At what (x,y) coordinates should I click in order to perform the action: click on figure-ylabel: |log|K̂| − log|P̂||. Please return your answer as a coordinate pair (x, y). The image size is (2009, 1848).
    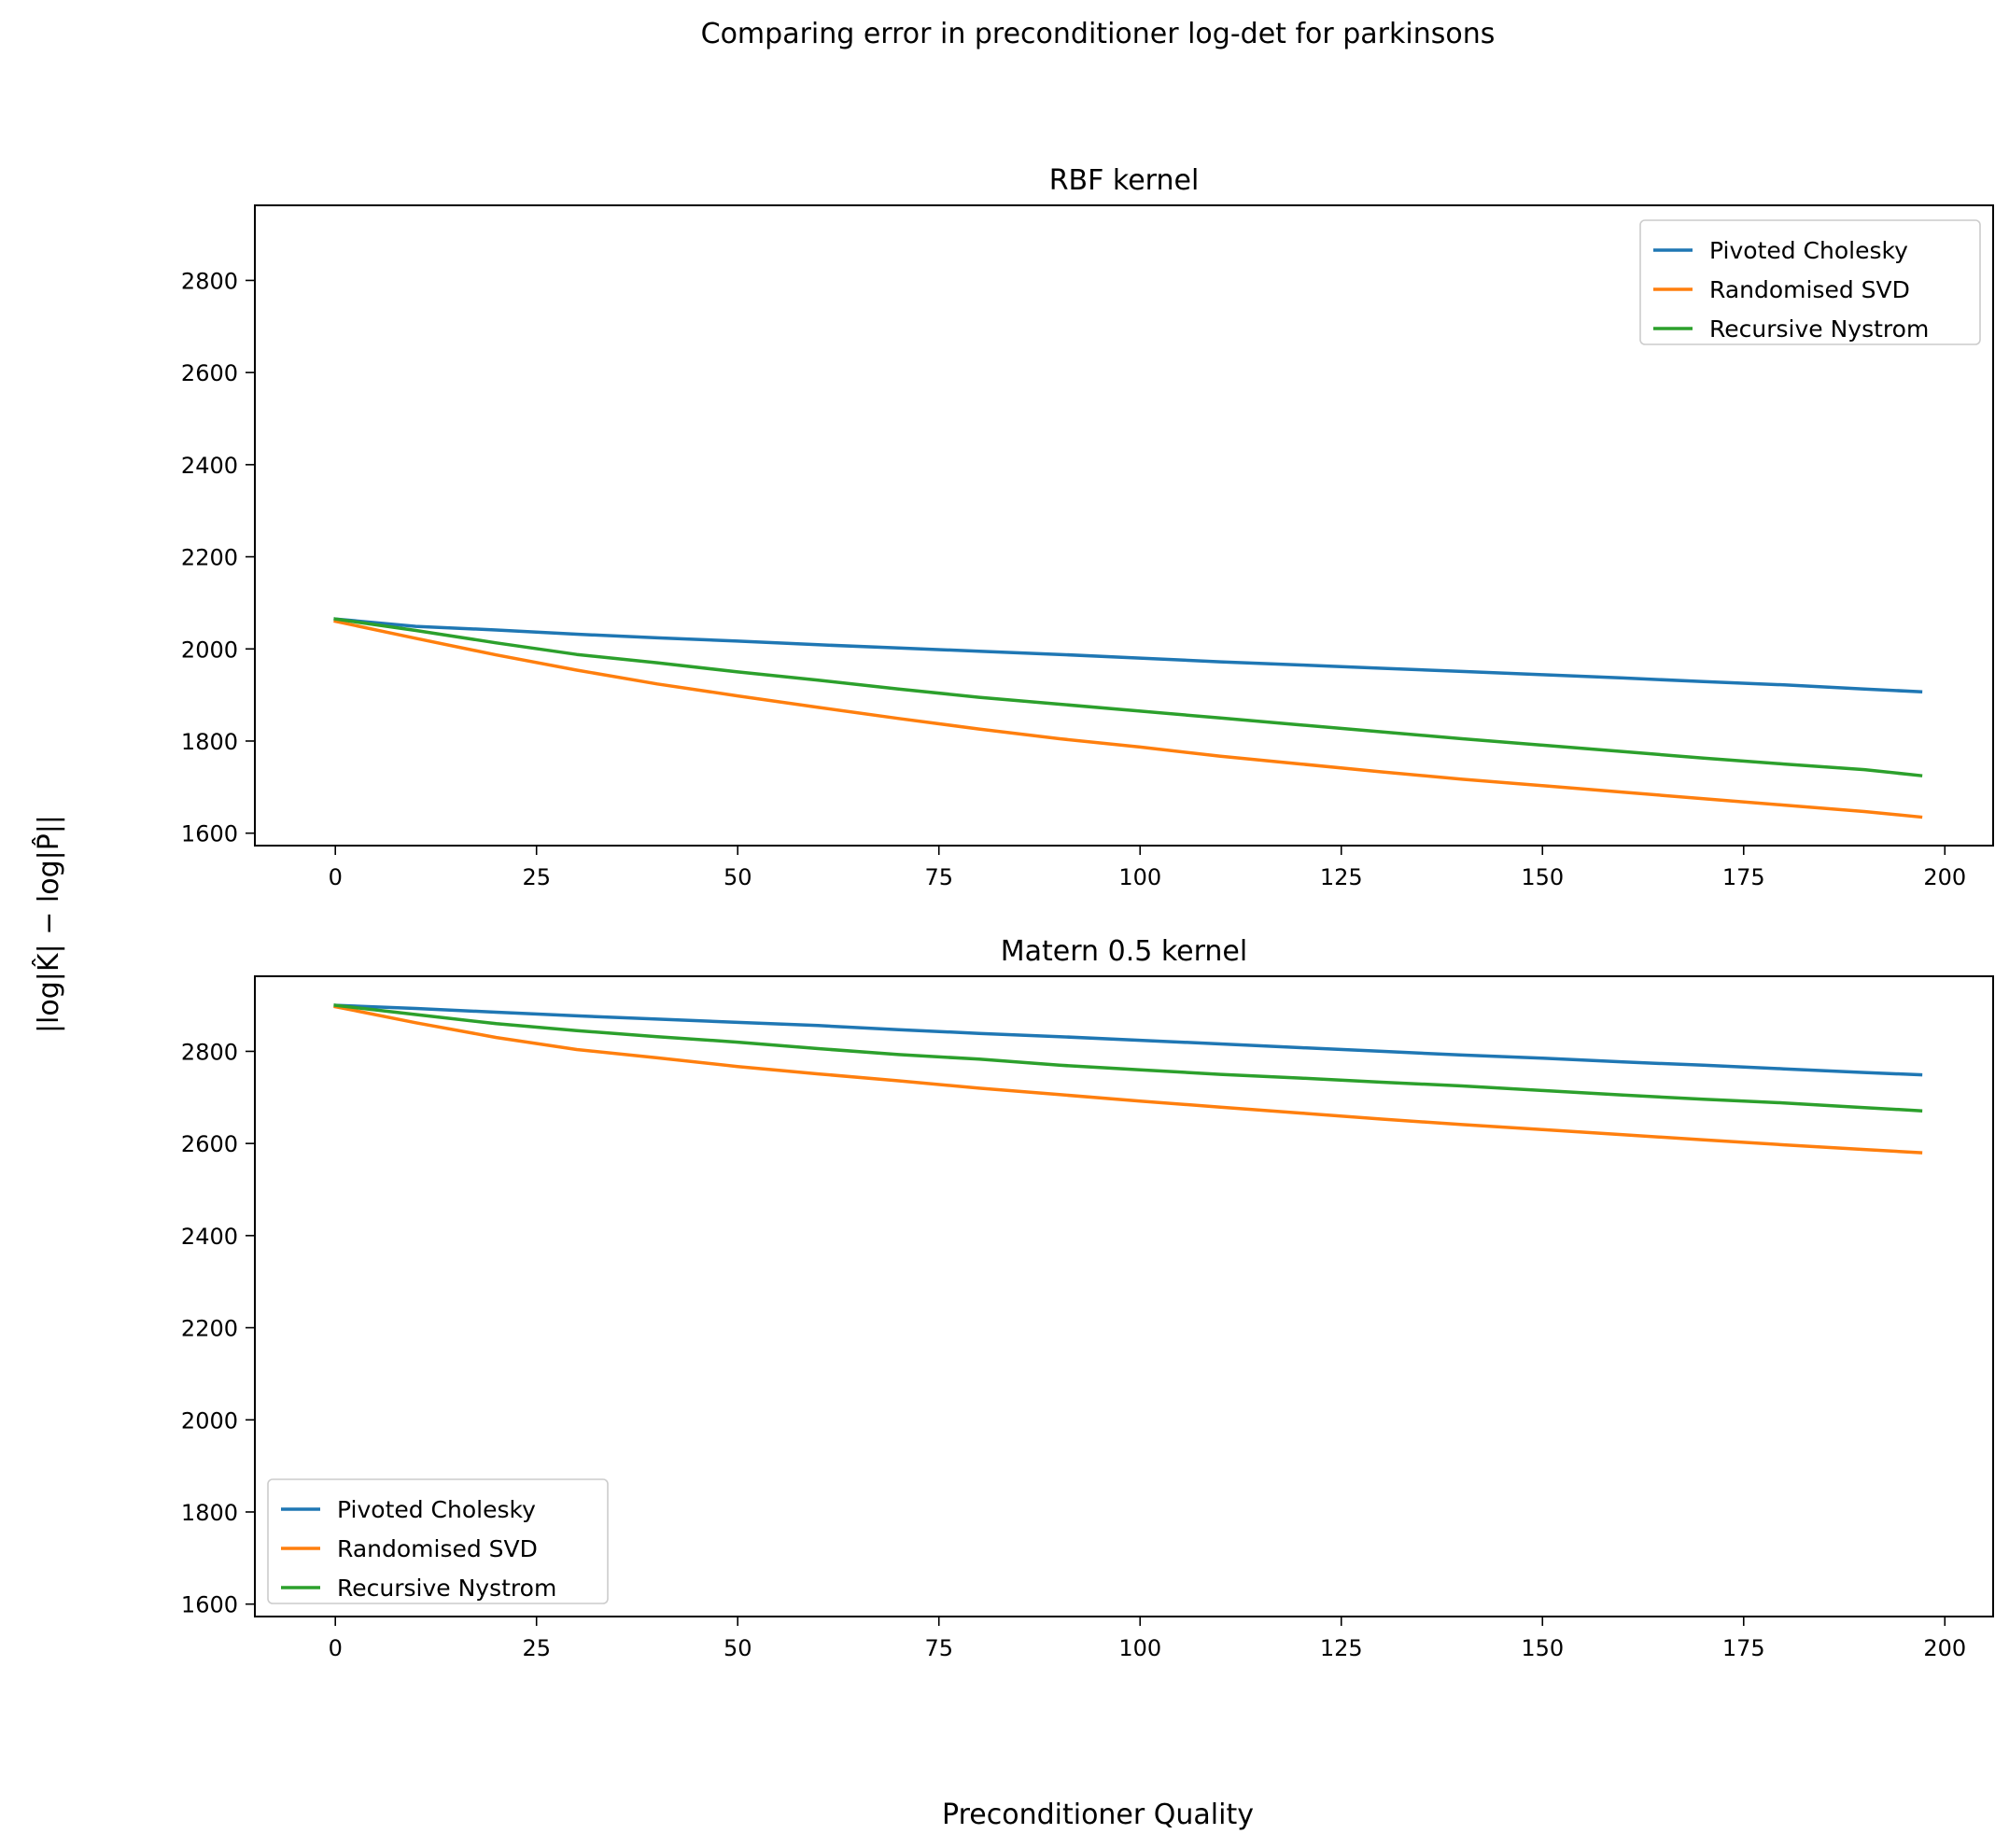
    Looking at the image, I should click on (48, 924).